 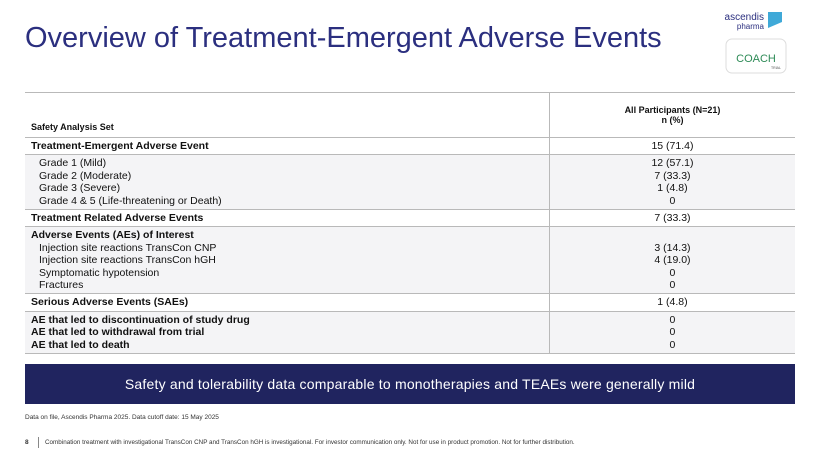 What do you see at coordinates (775, 20) in the screenshot?
I see `logo-mark` at bounding box center [775, 20].